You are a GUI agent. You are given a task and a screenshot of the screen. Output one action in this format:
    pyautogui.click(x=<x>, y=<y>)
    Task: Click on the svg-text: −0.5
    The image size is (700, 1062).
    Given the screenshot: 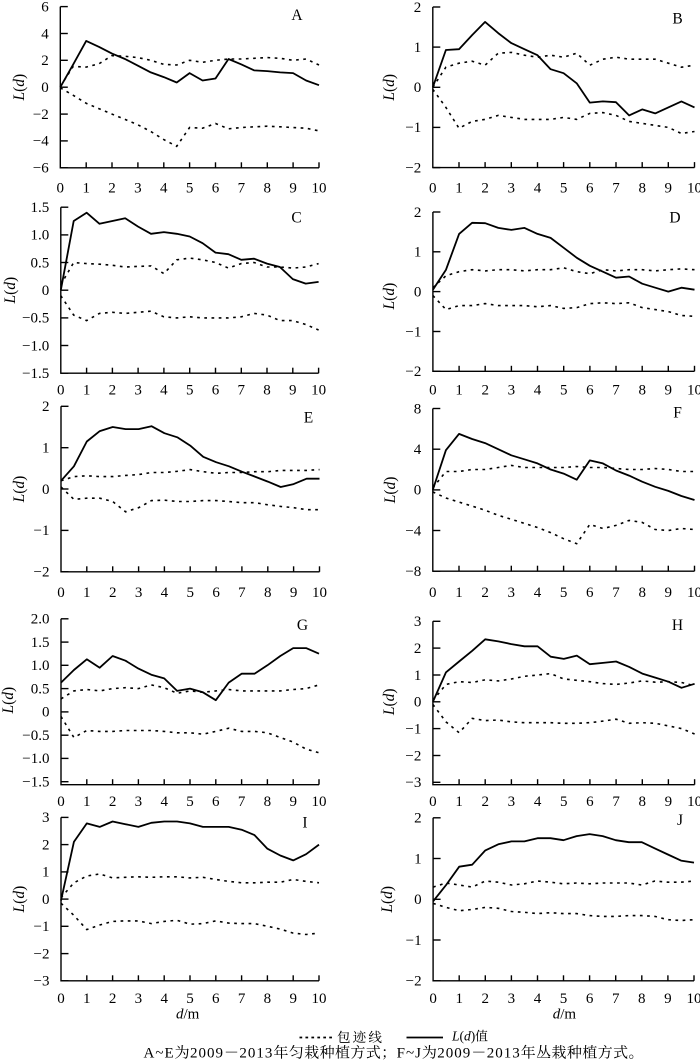 What is the action you would take?
    pyautogui.click(x=35, y=319)
    